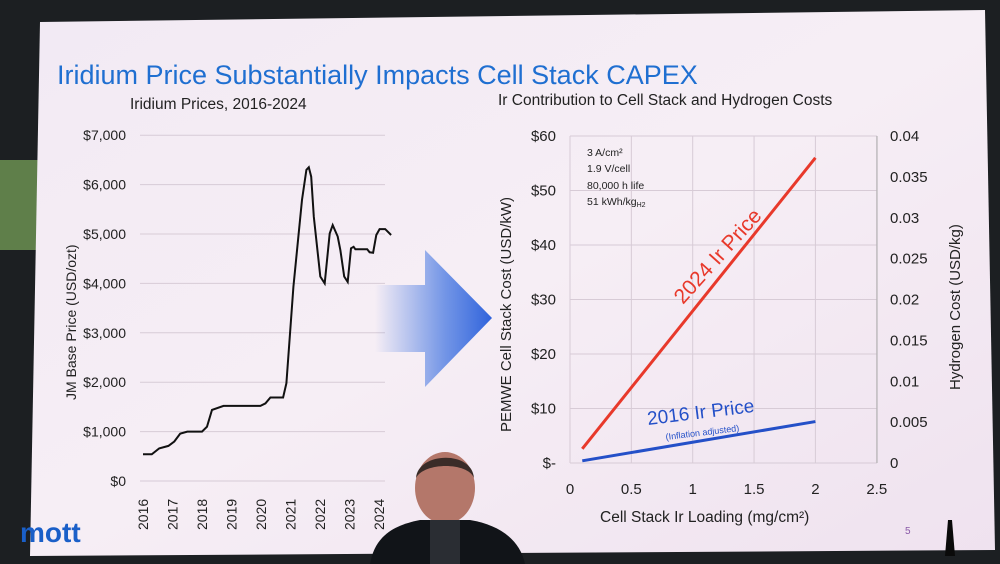  What do you see at coordinates (605, 153) in the screenshot?
I see `annotation-current-density: 3 A/cm²` at bounding box center [605, 153].